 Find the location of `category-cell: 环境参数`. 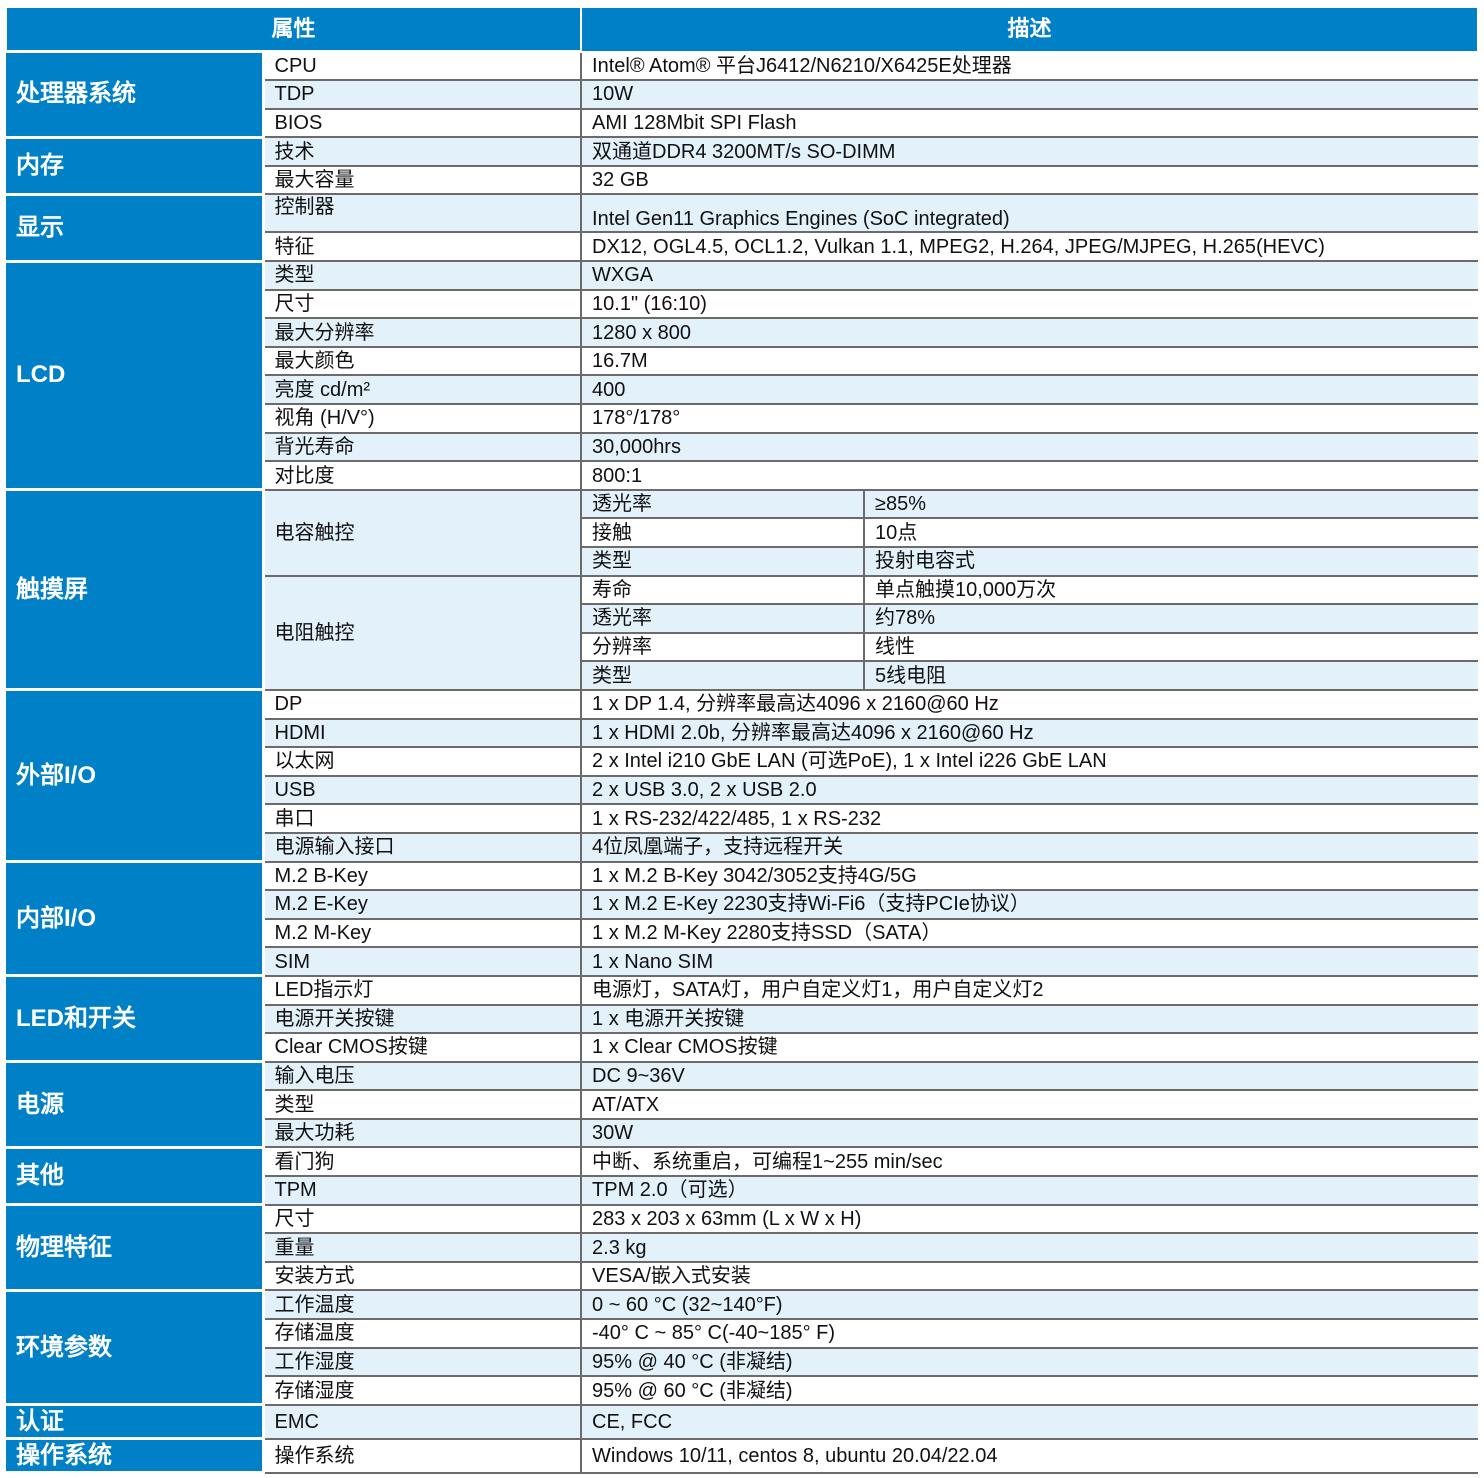

category-cell: 环境参数 is located at coordinates (135, 1347).